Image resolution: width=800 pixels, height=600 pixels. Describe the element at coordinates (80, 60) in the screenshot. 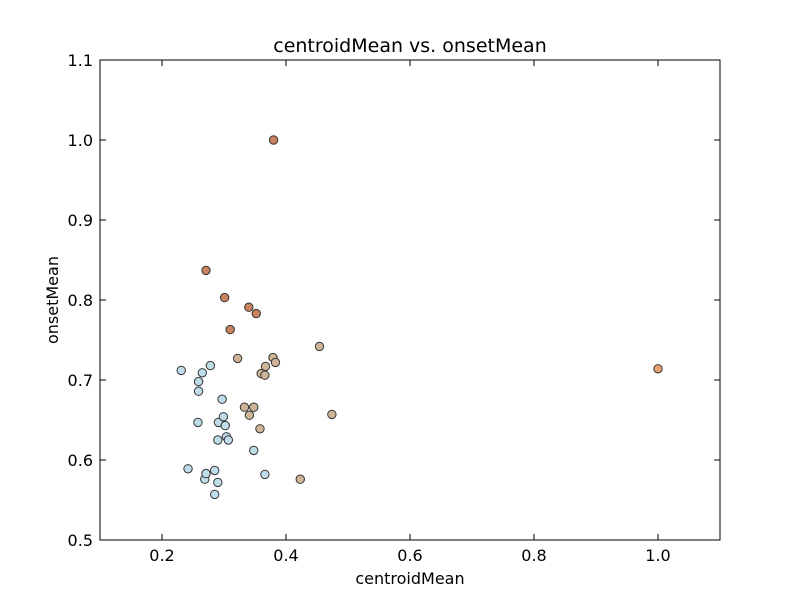

I see `y-tick-label: 1.1` at that location.